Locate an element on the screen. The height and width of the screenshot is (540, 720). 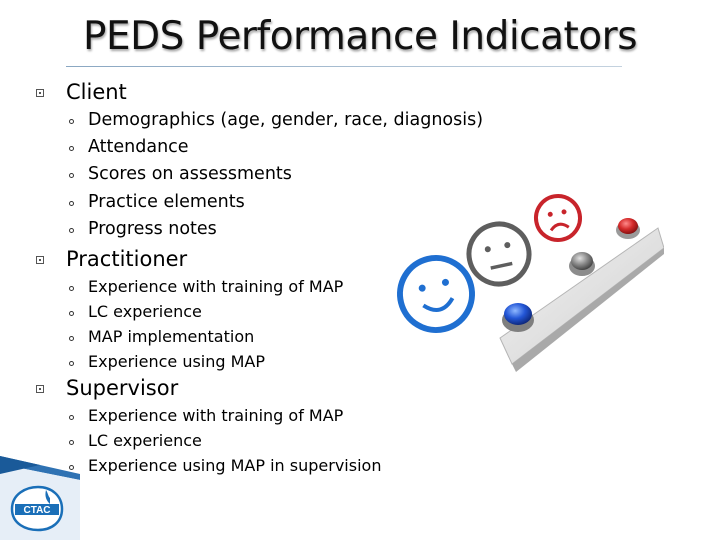
logo-text: CTAC is located at coordinates (36, 510).